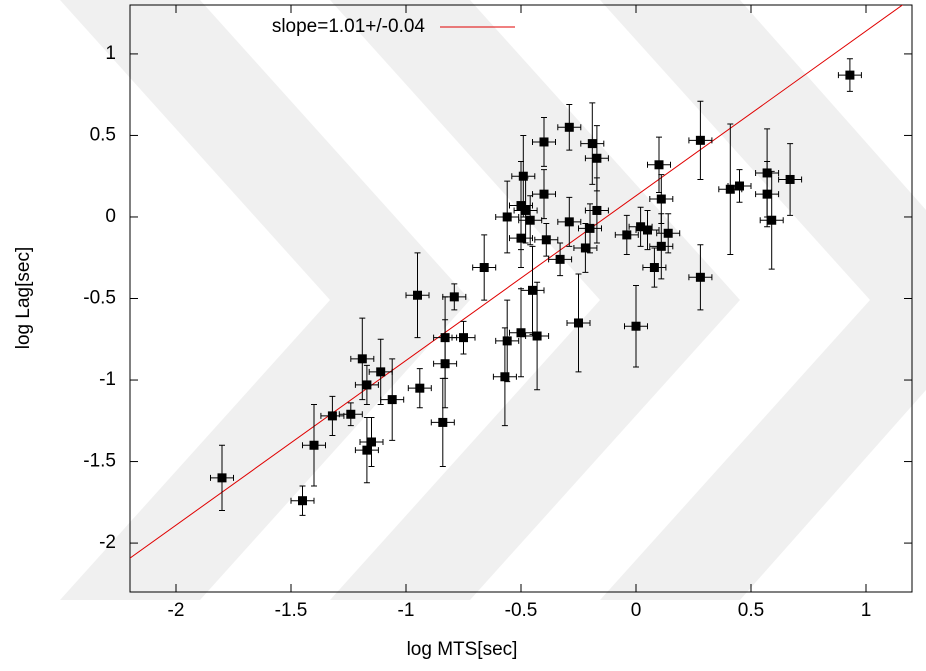 This screenshot has width=926, height=671. I want to click on y-tick-label: -2, so click(107, 542).